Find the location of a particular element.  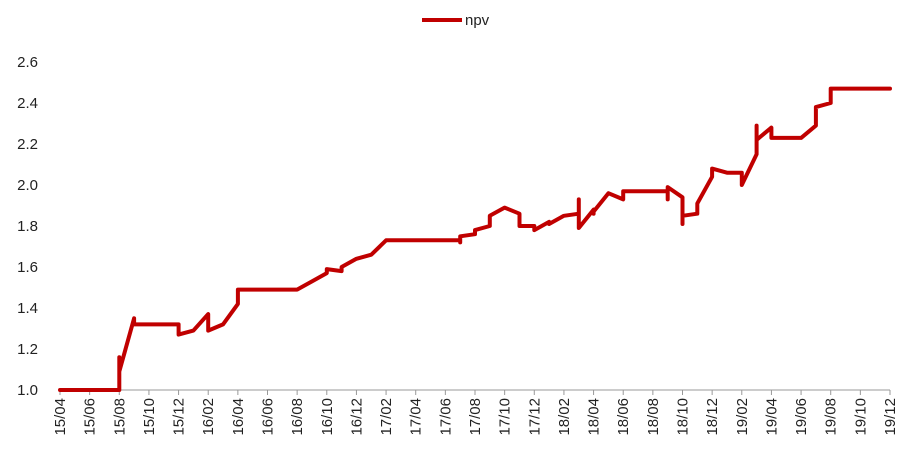

y-tick-label: 2.0 is located at coordinates (27, 185).